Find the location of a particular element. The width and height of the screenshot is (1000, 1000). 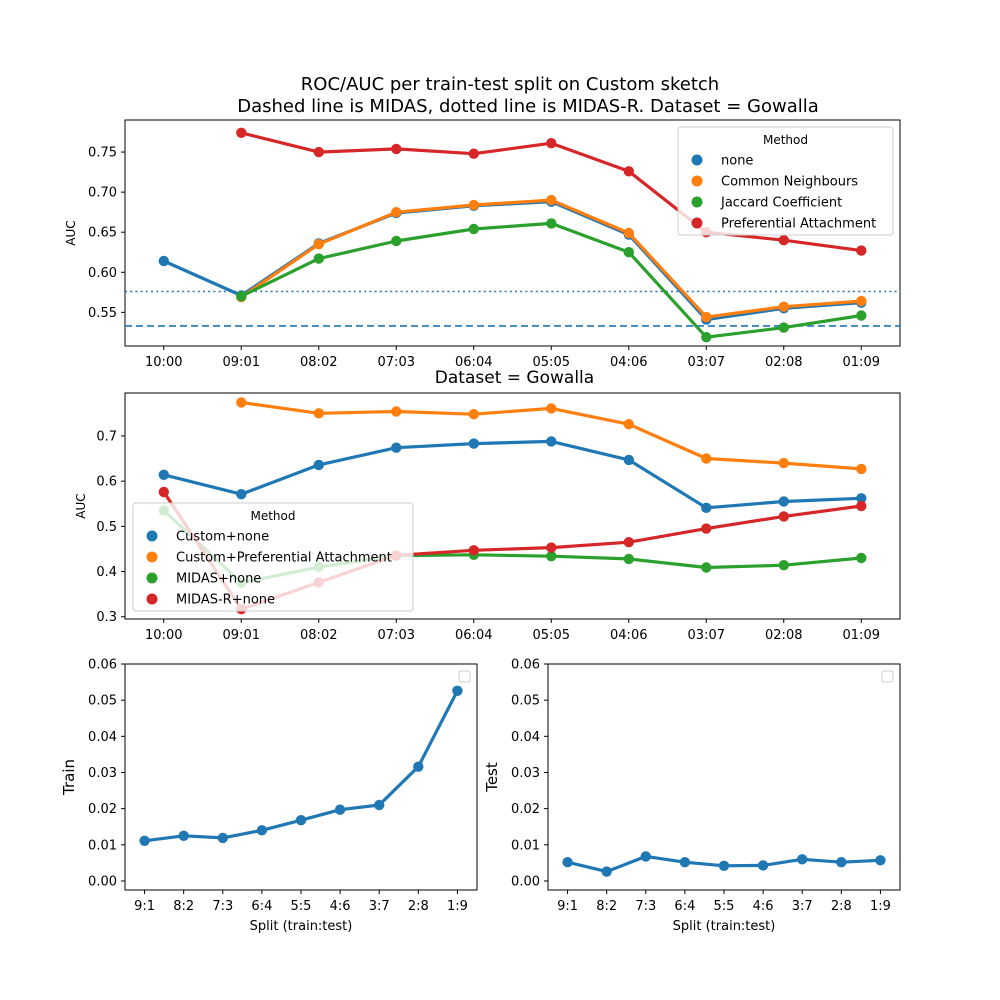

empty-legend-box is located at coordinates (887, 676).